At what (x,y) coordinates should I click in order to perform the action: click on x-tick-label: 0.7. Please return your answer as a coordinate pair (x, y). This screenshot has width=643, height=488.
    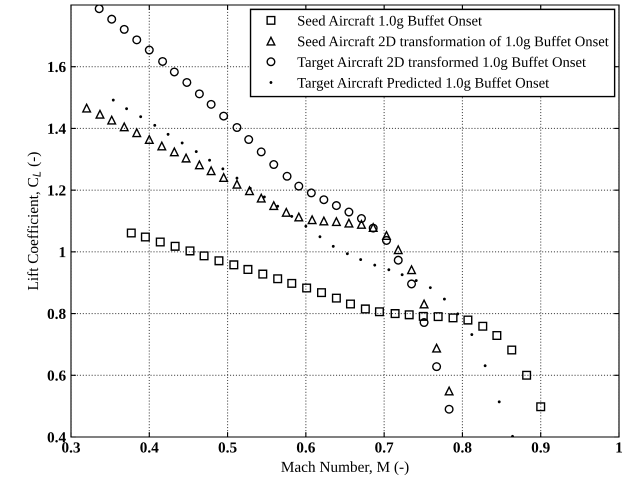
    Looking at the image, I should click on (384, 447).